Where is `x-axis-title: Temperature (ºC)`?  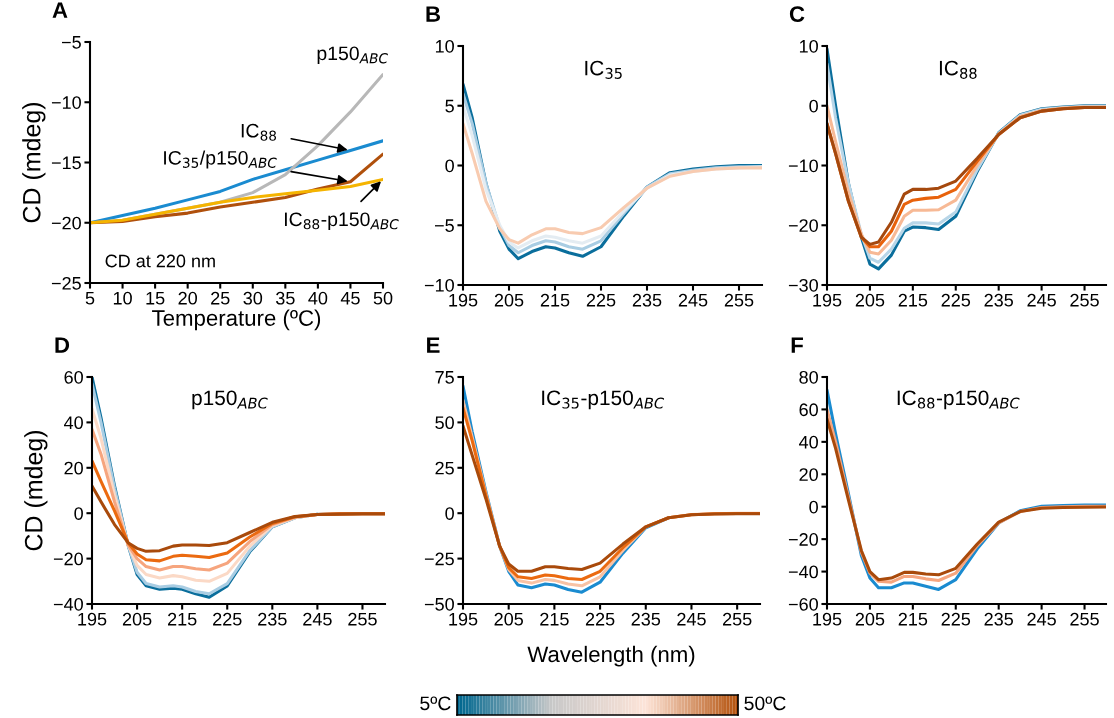
x-axis-title: Temperature (ºC) is located at coordinates (236, 320).